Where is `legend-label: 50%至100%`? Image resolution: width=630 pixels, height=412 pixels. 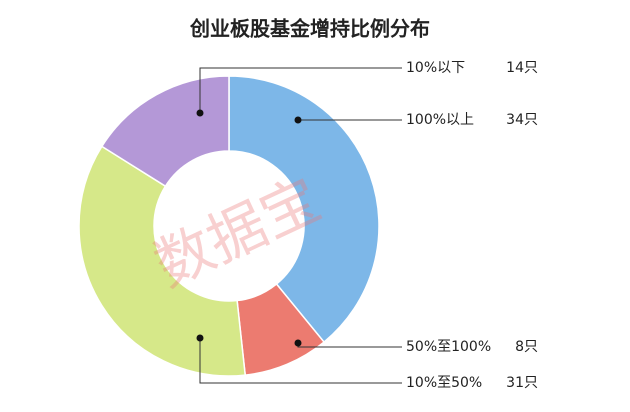
legend-label: 50%至100% is located at coordinates (448, 347).